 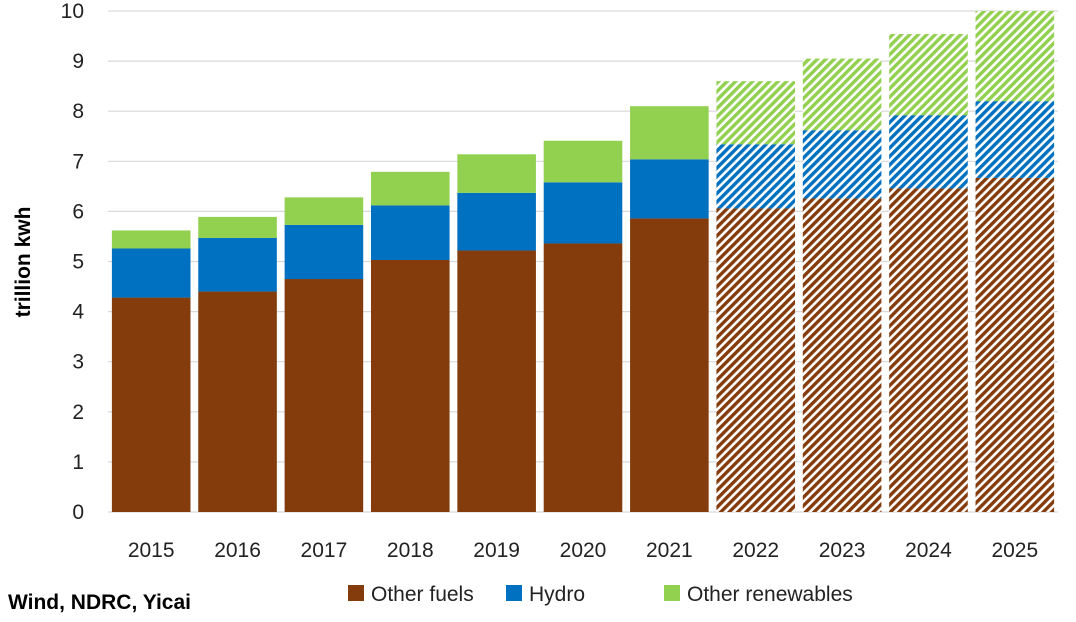 I want to click on x-tick-label: 2022, so click(x=755, y=550).